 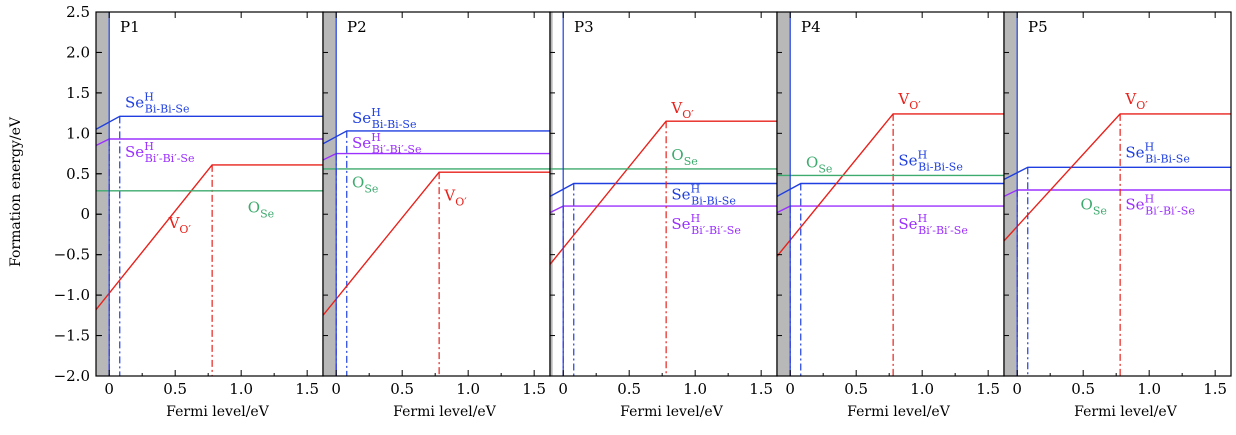 I want to click on y-tick-label: −1.0, so click(x=72, y=295).